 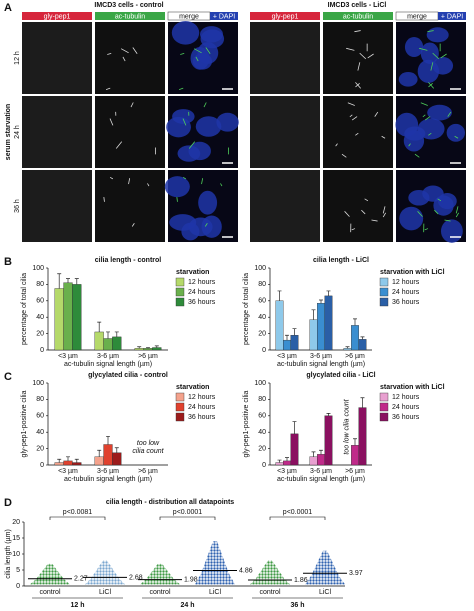 What do you see at coordinates (148, 443) in the screenshot?
I see `annotation: too low` at bounding box center [148, 443].